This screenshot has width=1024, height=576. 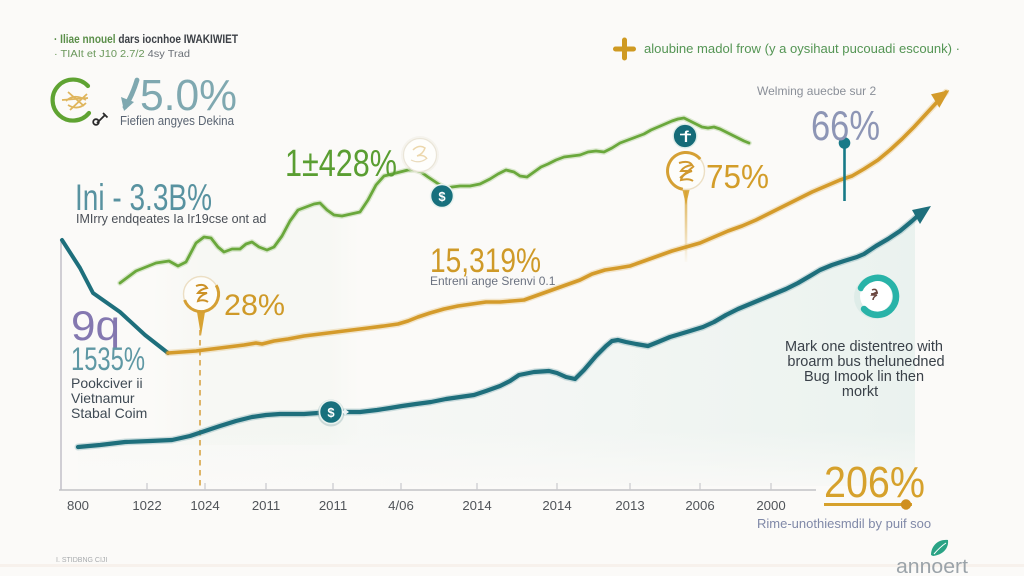 What do you see at coordinates (177, 120) in the screenshot?
I see `svg-text: Fiefien angyes Dekina` at bounding box center [177, 120].